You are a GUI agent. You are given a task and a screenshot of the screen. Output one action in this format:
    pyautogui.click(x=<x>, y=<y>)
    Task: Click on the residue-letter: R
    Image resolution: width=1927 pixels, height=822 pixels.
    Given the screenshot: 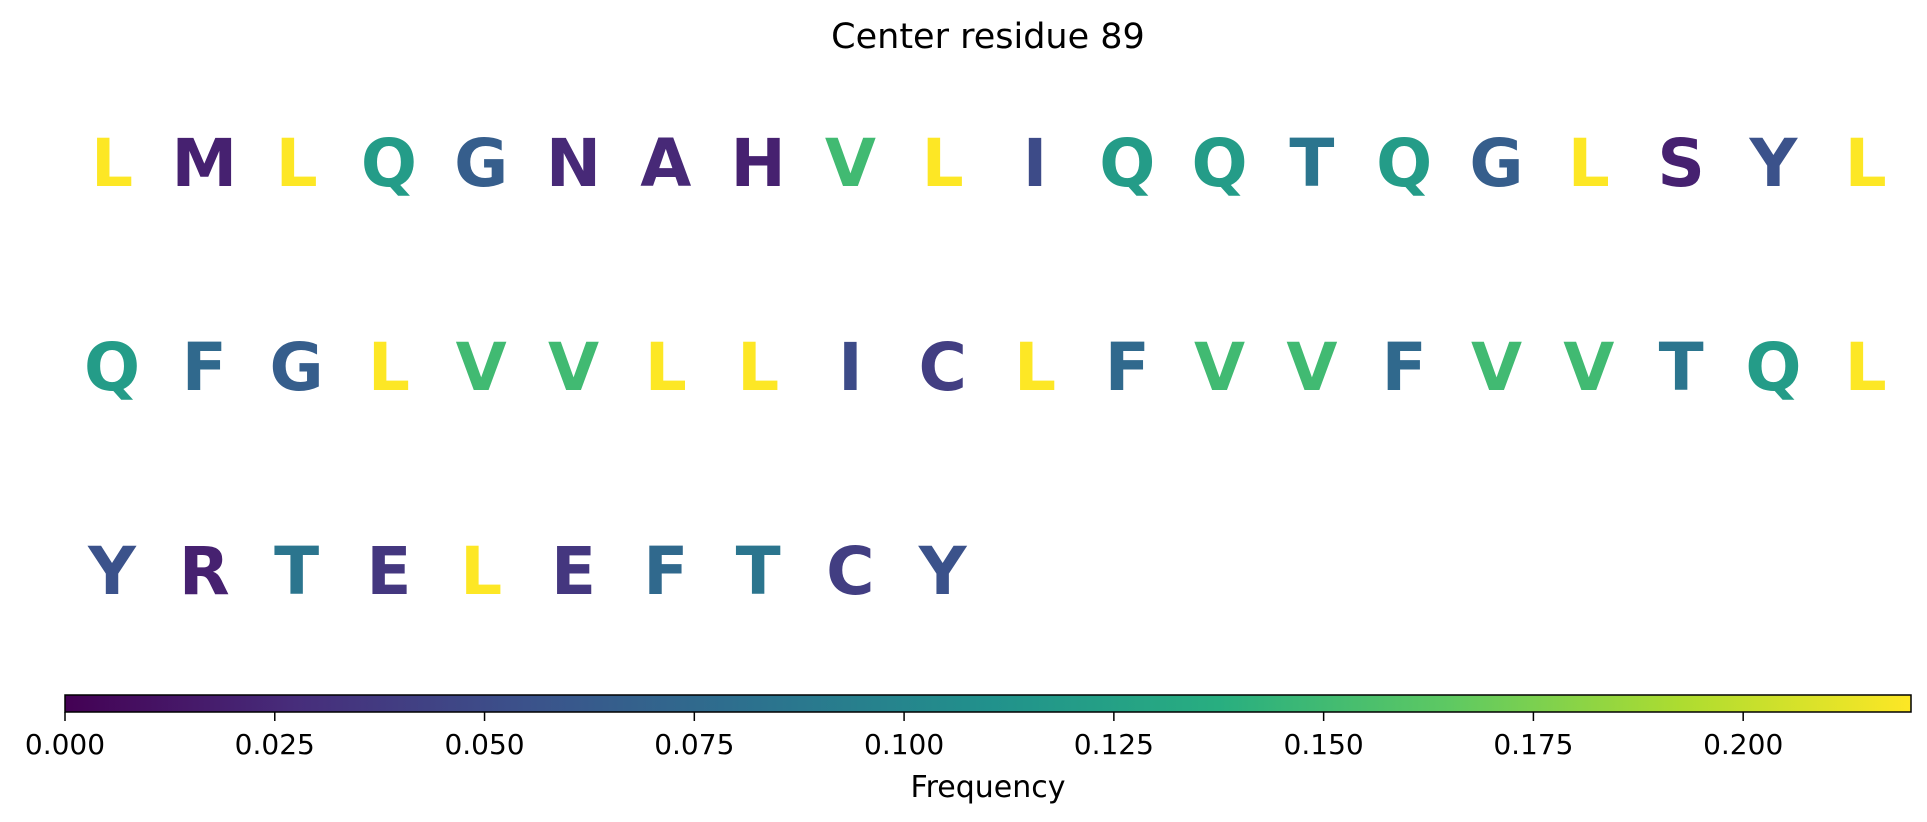 What is the action you would take?
    pyautogui.click(x=204, y=571)
    